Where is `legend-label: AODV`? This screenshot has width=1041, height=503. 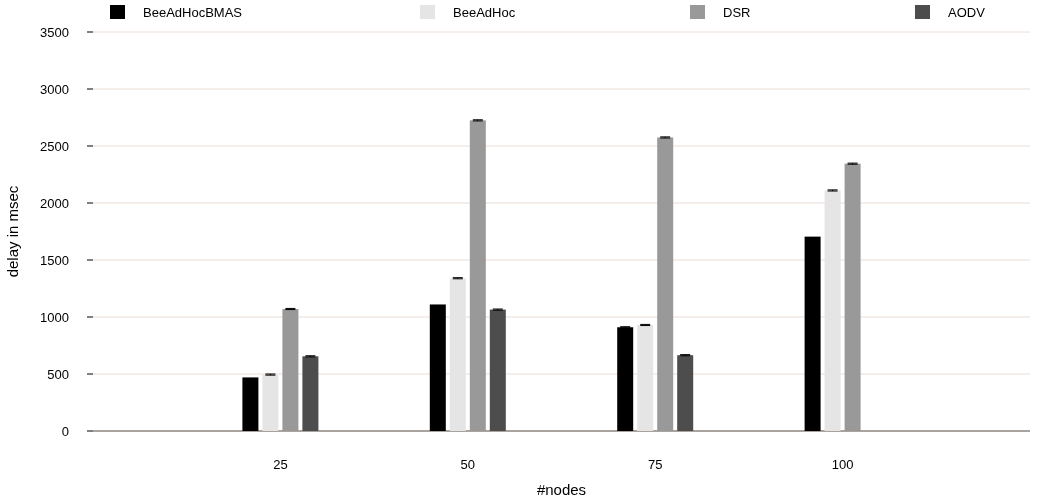 legend-label: AODV is located at coordinates (967, 12).